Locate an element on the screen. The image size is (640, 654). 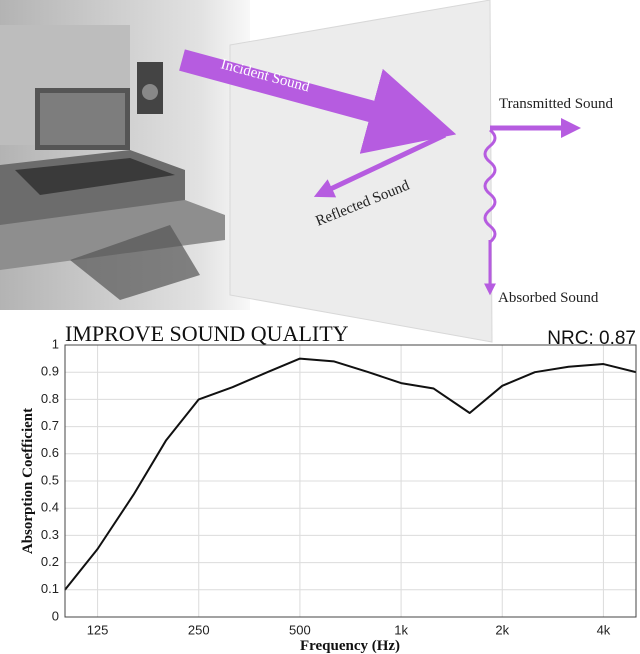
y-tick-label: 0.1 is located at coordinates (50, 588).